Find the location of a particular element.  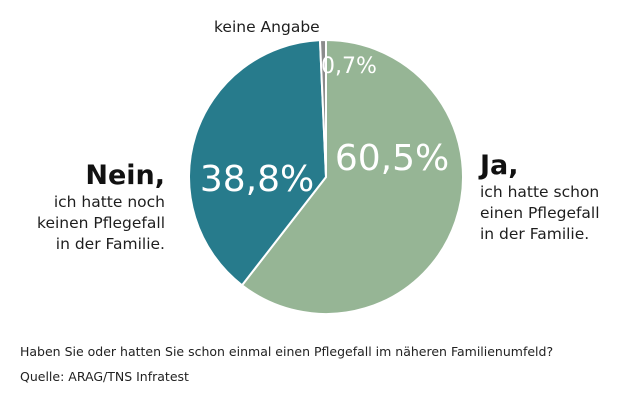

pie-slice-none is located at coordinates (322, 108).